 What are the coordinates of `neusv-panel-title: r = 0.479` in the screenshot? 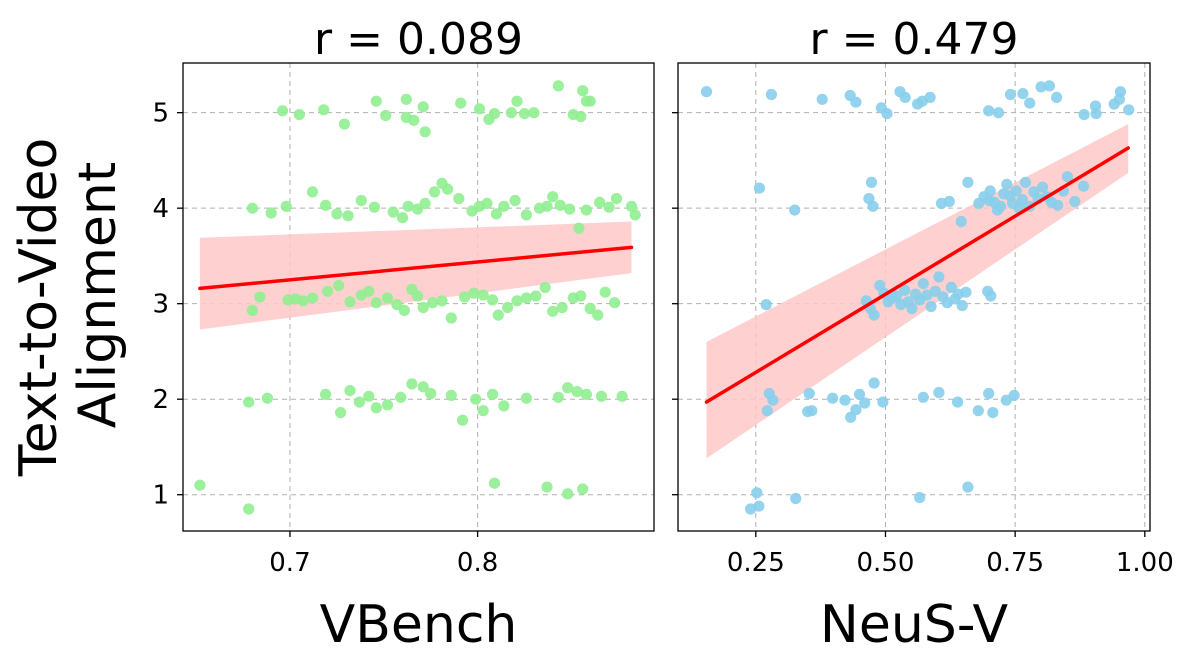 It's located at (914, 39).